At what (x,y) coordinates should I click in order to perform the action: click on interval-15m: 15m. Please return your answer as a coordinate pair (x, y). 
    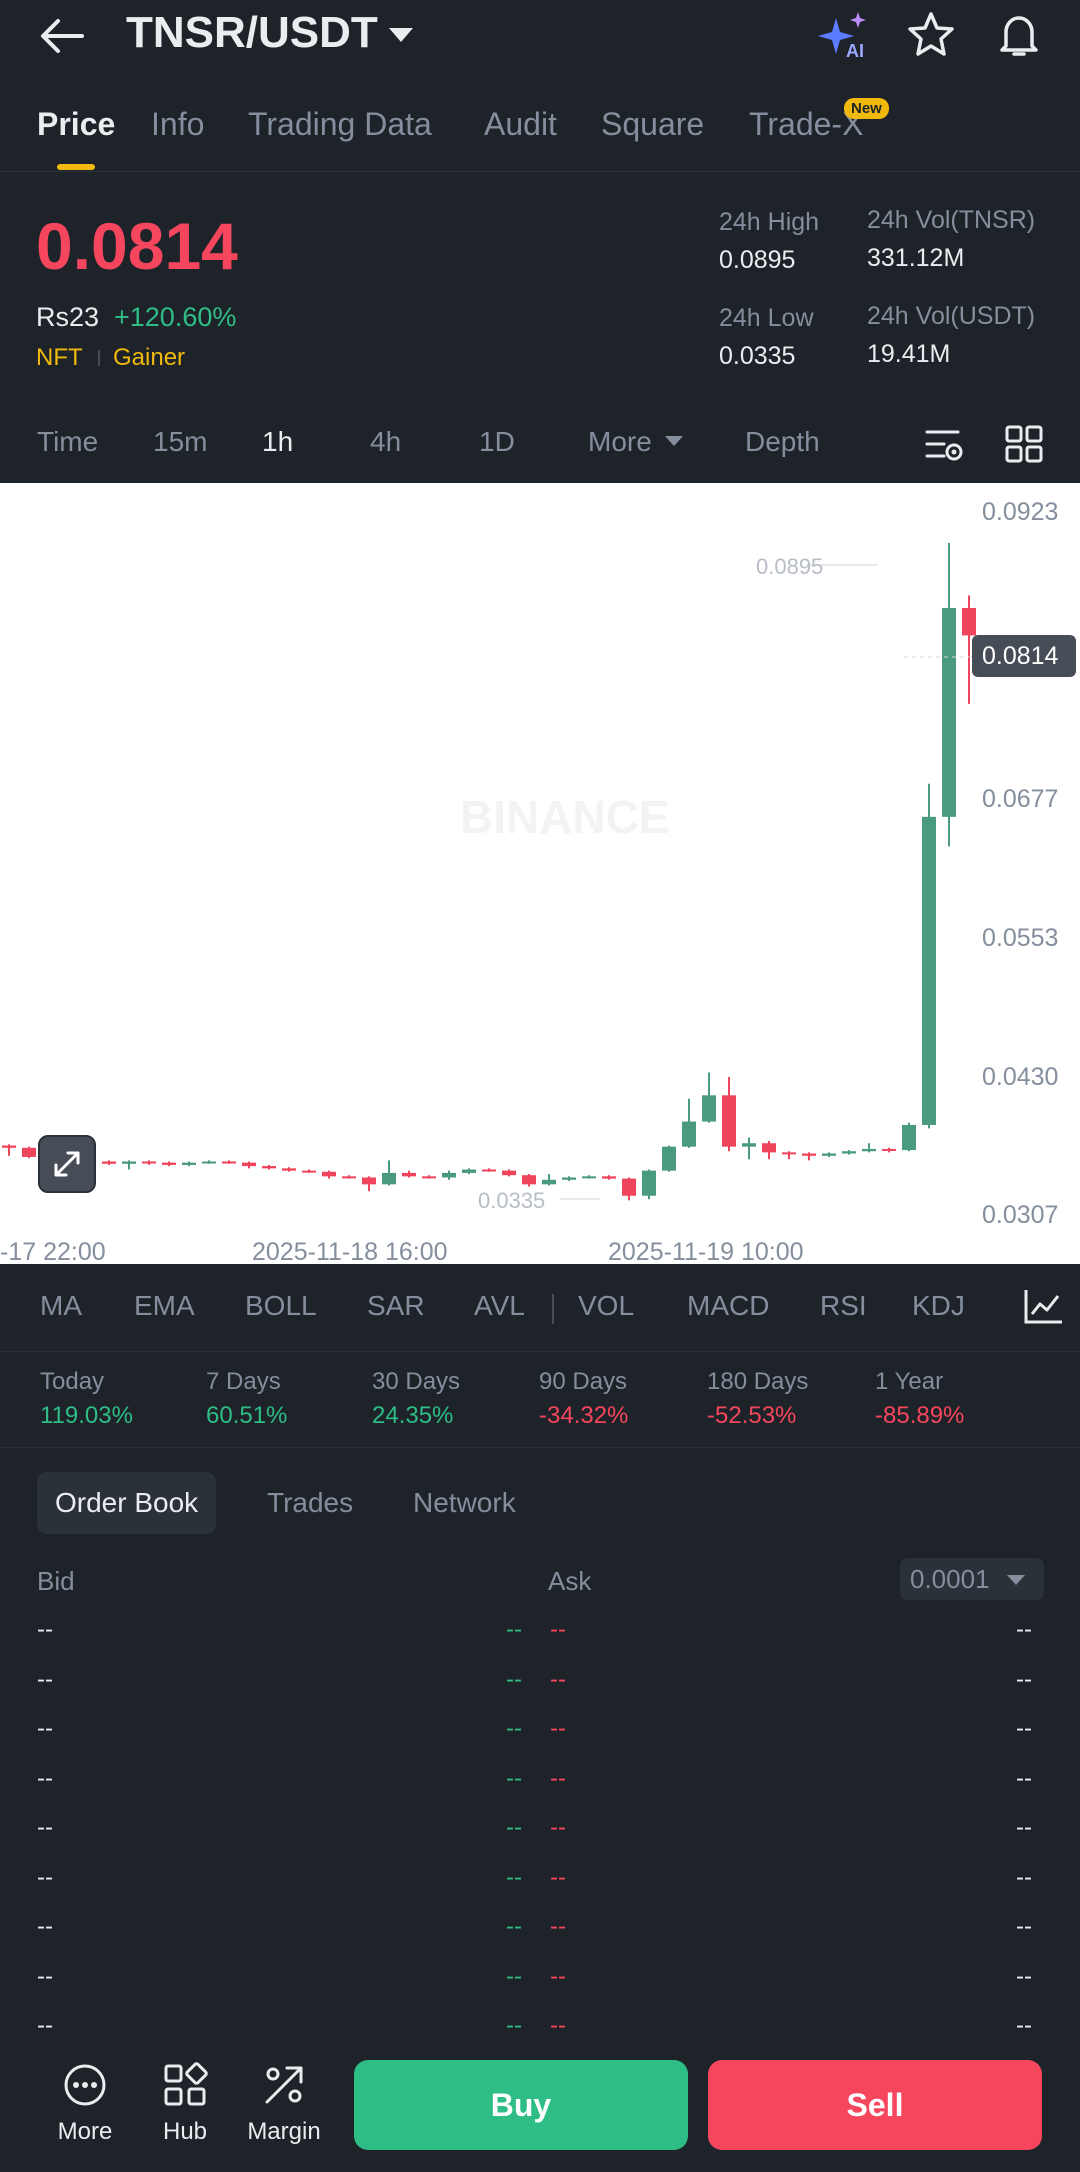
    Looking at the image, I should click on (180, 441).